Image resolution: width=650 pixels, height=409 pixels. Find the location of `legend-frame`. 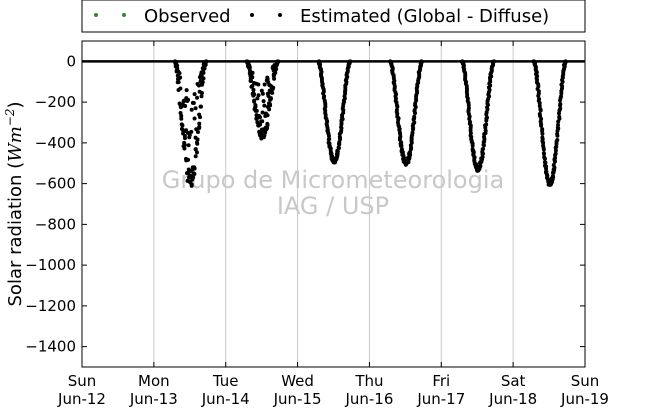

legend-frame is located at coordinates (333, 16).